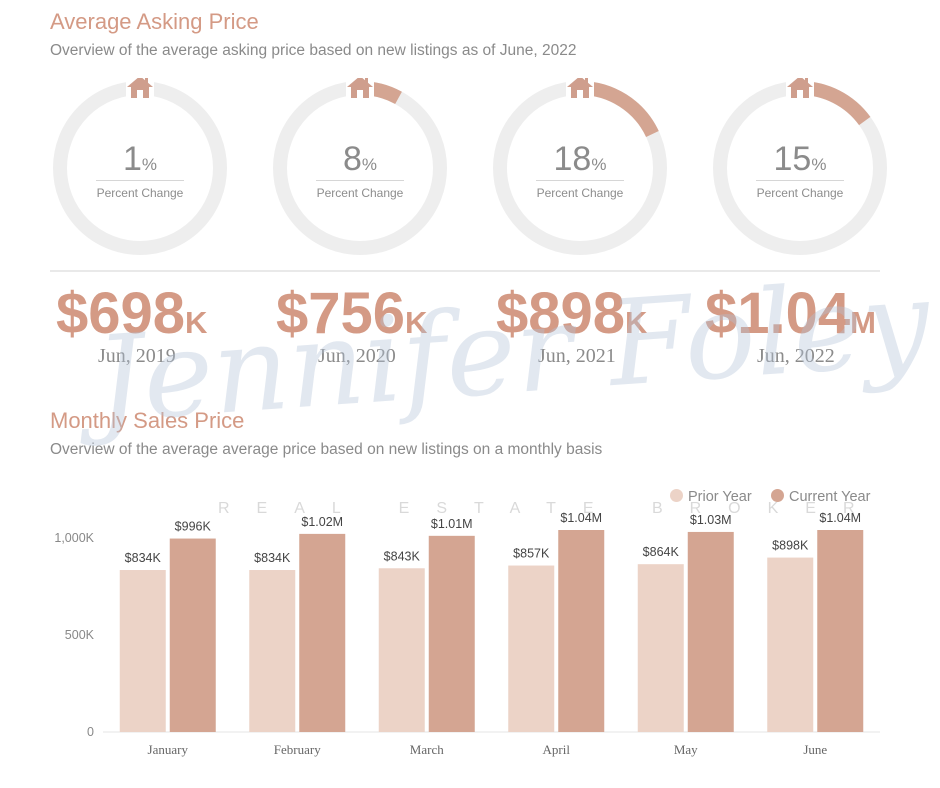  What do you see at coordinates (720, 497) in the screenshot?
I see `legend-label: Prior Year` at bounding box center [720, 497].